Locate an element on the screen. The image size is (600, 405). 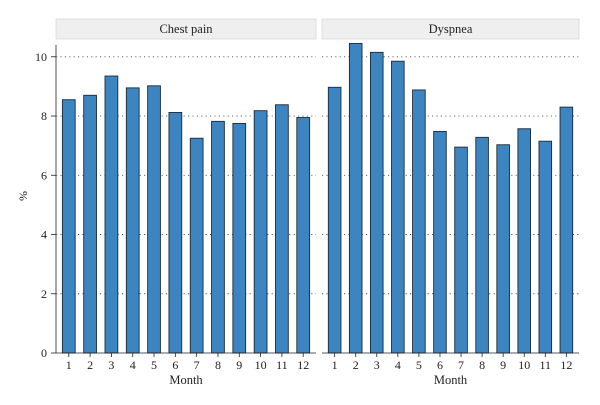
y-tick-label: 10 is located at coordinates (41, 57).